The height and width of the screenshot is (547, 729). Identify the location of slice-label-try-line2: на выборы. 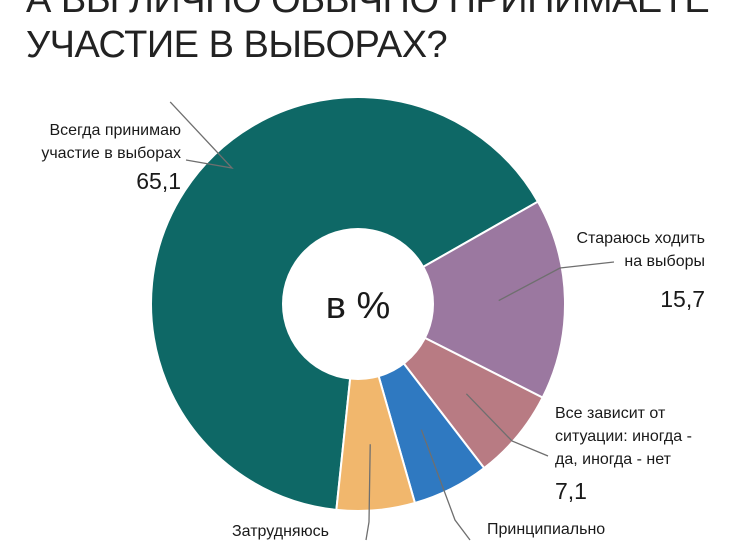
(664, 261).